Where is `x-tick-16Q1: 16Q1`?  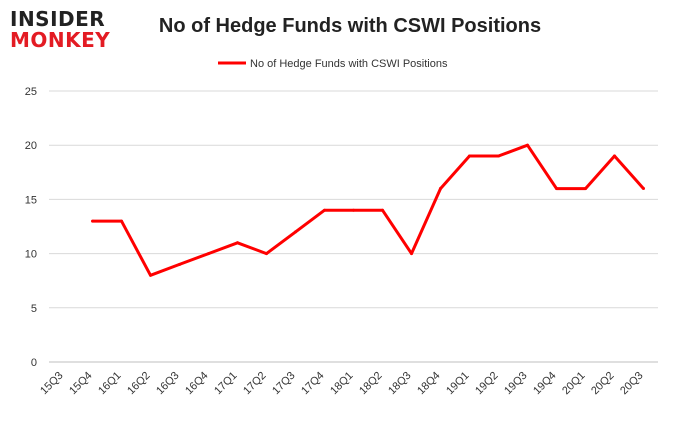 x-tick-16Q1: 16Q1 is located at coordinates (110, 384).